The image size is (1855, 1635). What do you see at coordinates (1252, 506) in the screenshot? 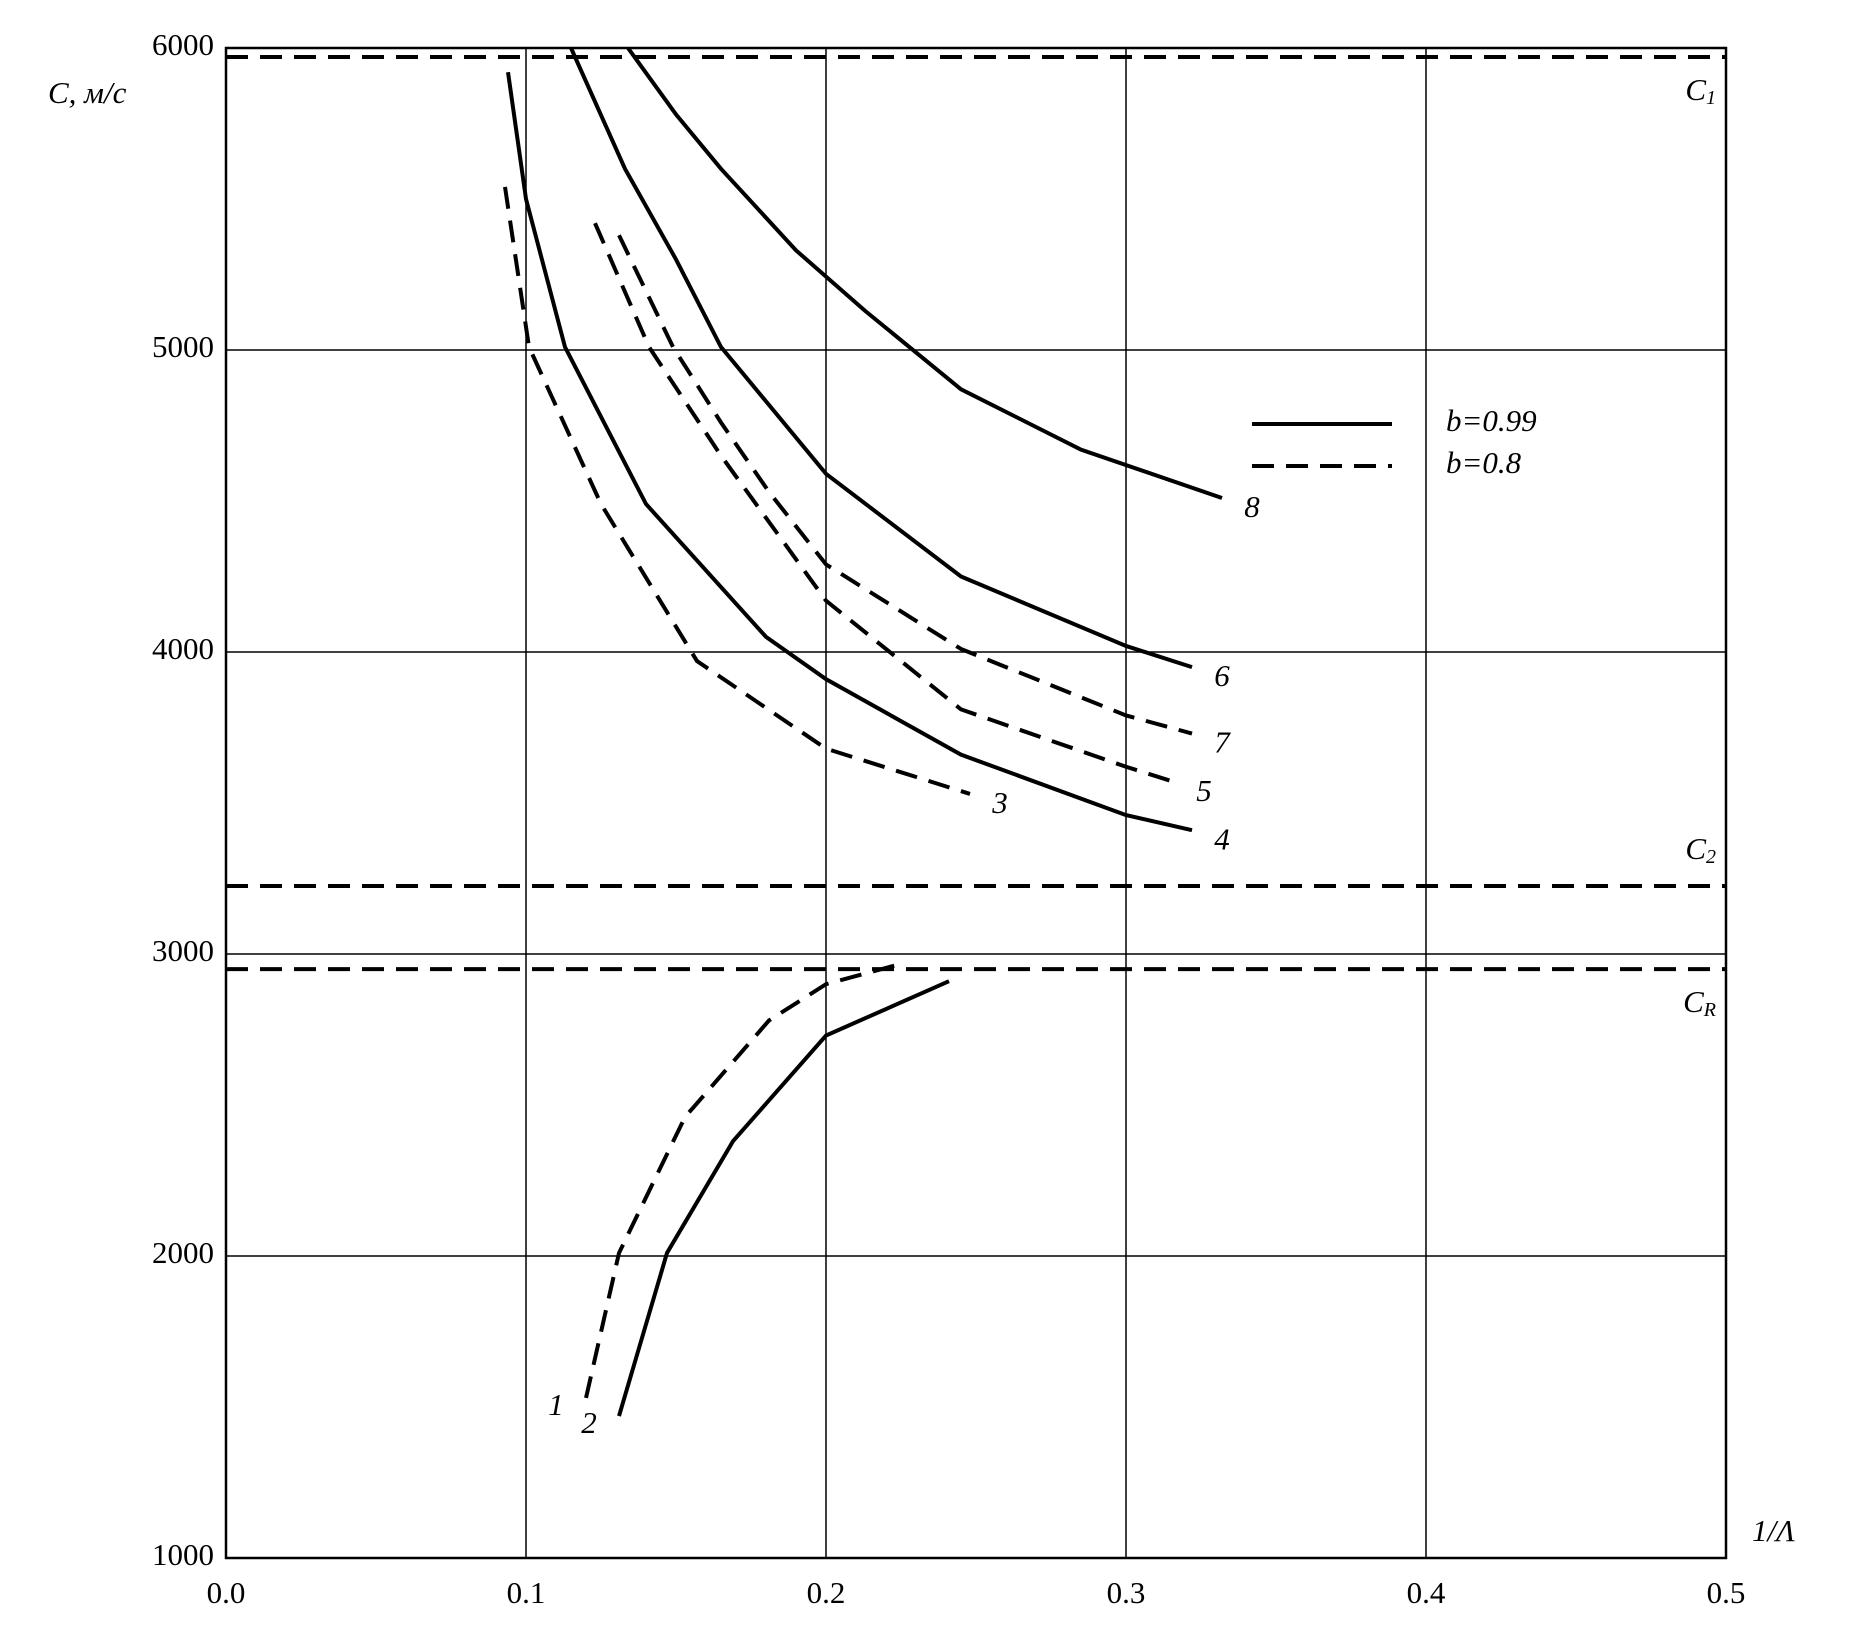
I see `curve-label: 8` at bounding box center [1252, 506].